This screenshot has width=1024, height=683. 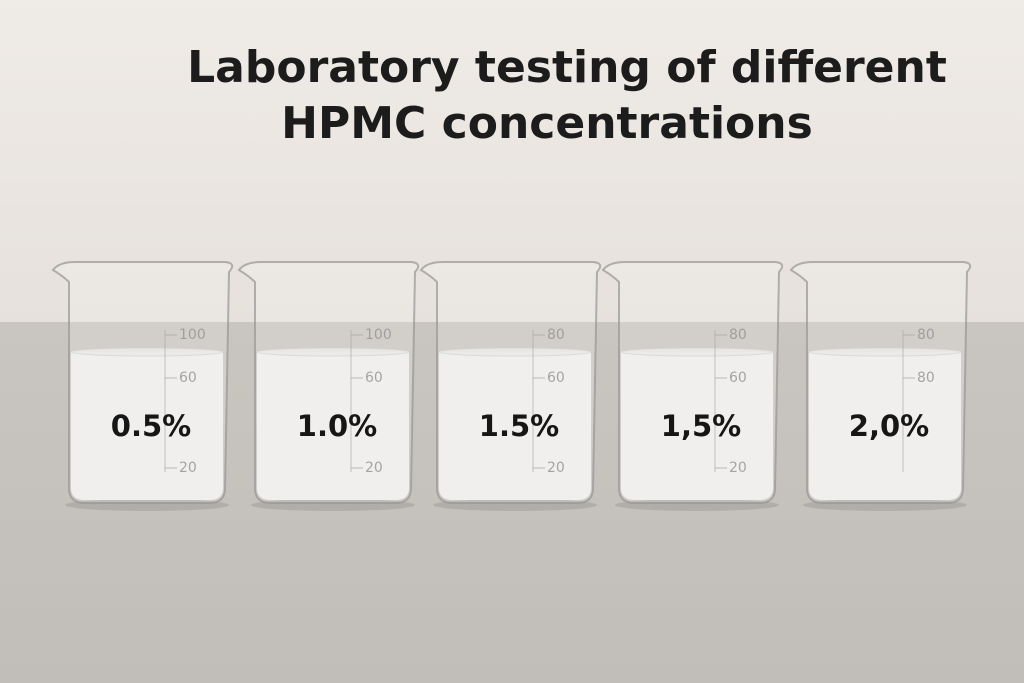 I want to click on beaker: 80 60 20 1.5%, so click(x=510, y=386).